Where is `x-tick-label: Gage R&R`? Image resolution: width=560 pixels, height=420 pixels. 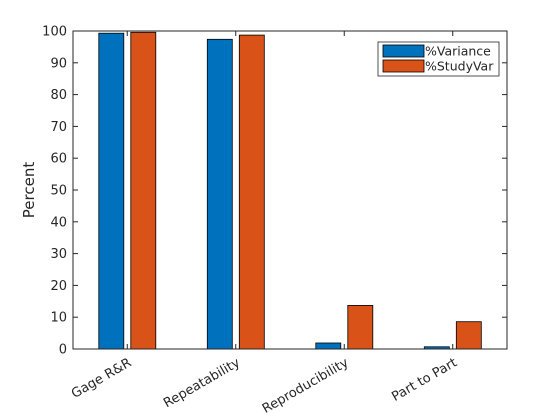
x-tick-label: Gage R&R is located at coordinates (101, 378).